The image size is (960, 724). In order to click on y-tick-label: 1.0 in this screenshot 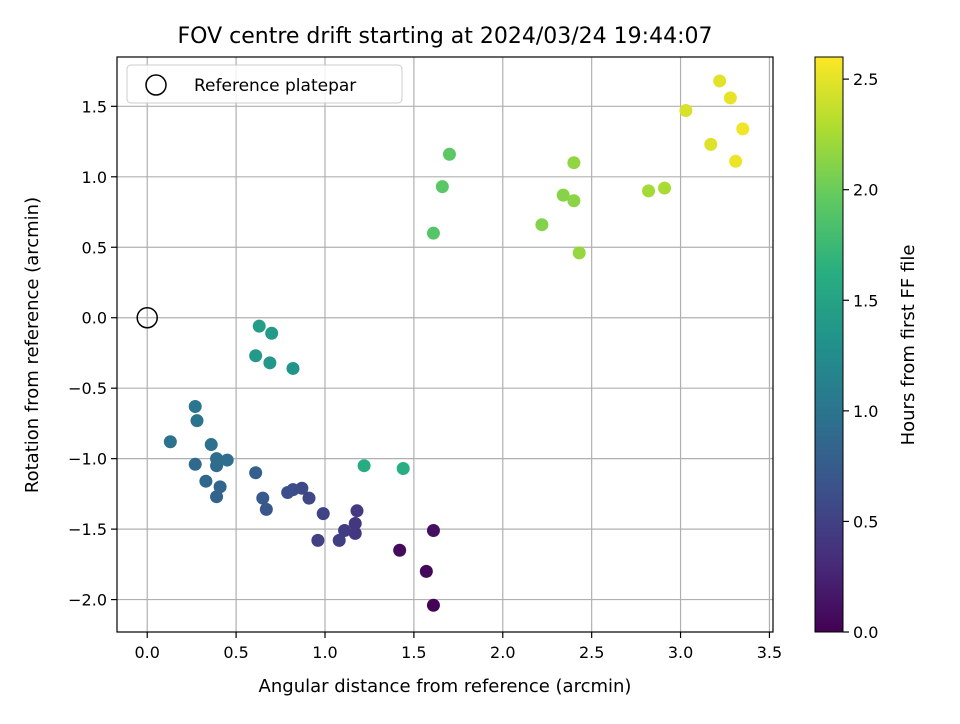, I will do `click(94, 177)`.